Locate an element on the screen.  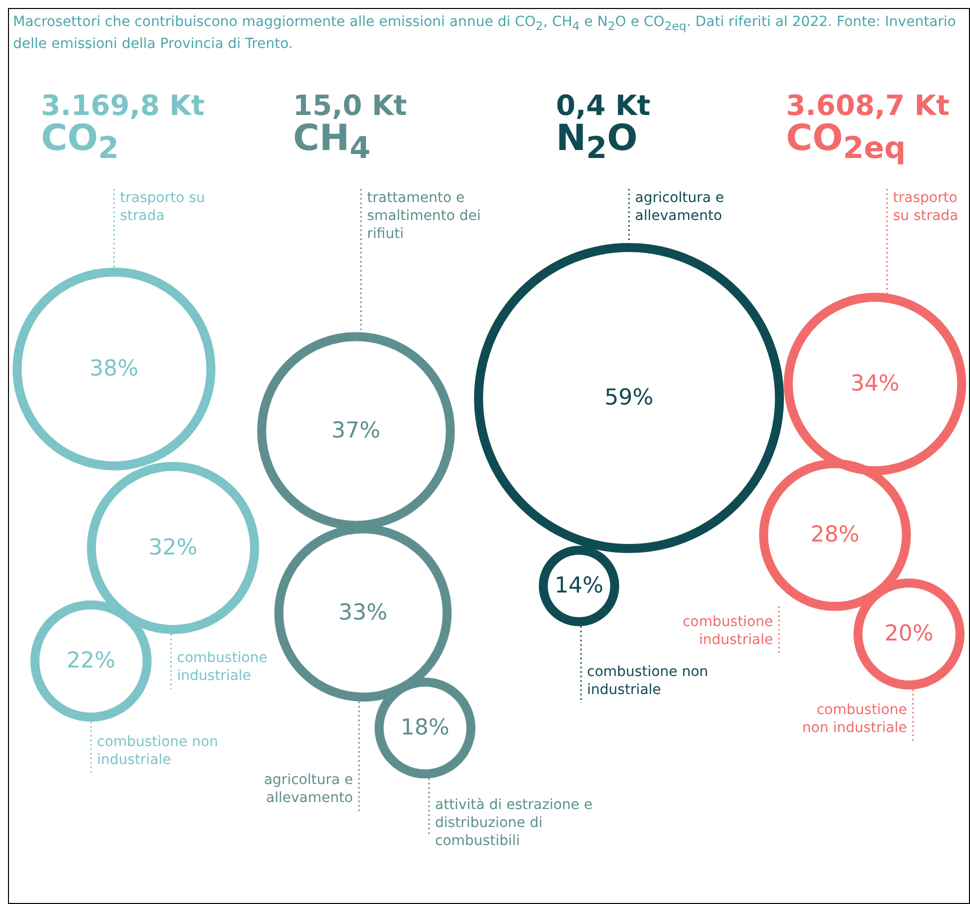
data-label: 37% is located at coordinates (356, 431).